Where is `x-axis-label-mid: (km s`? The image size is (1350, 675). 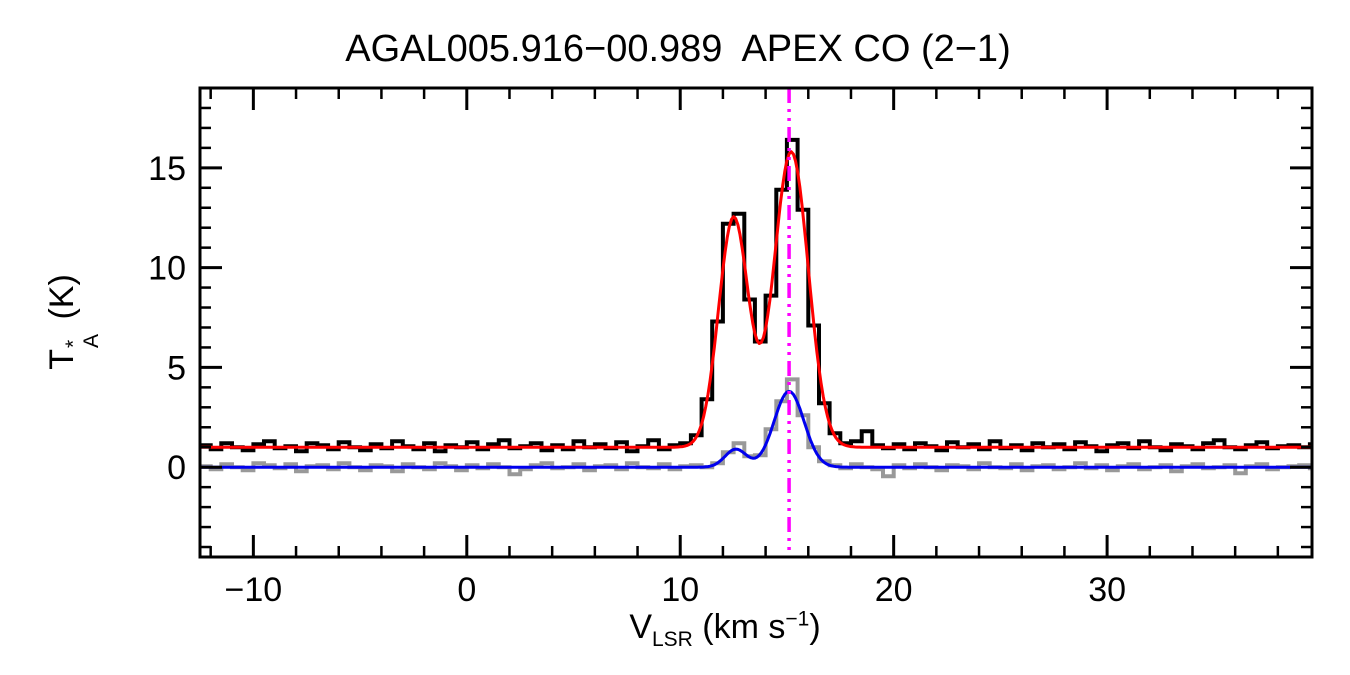 x-axis-label-mid: (km s is located at coordinates (739, 627).